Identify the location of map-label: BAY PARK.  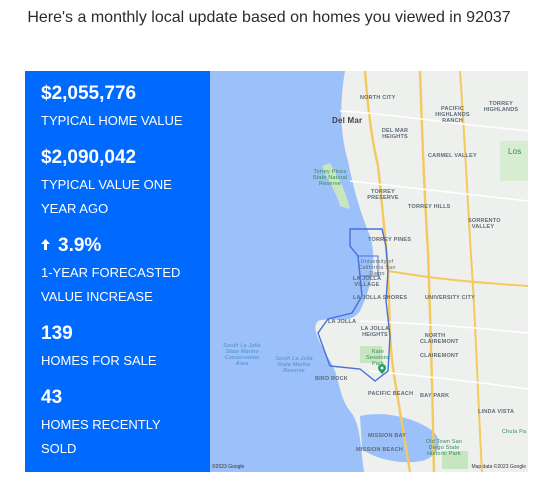
(435, 396).